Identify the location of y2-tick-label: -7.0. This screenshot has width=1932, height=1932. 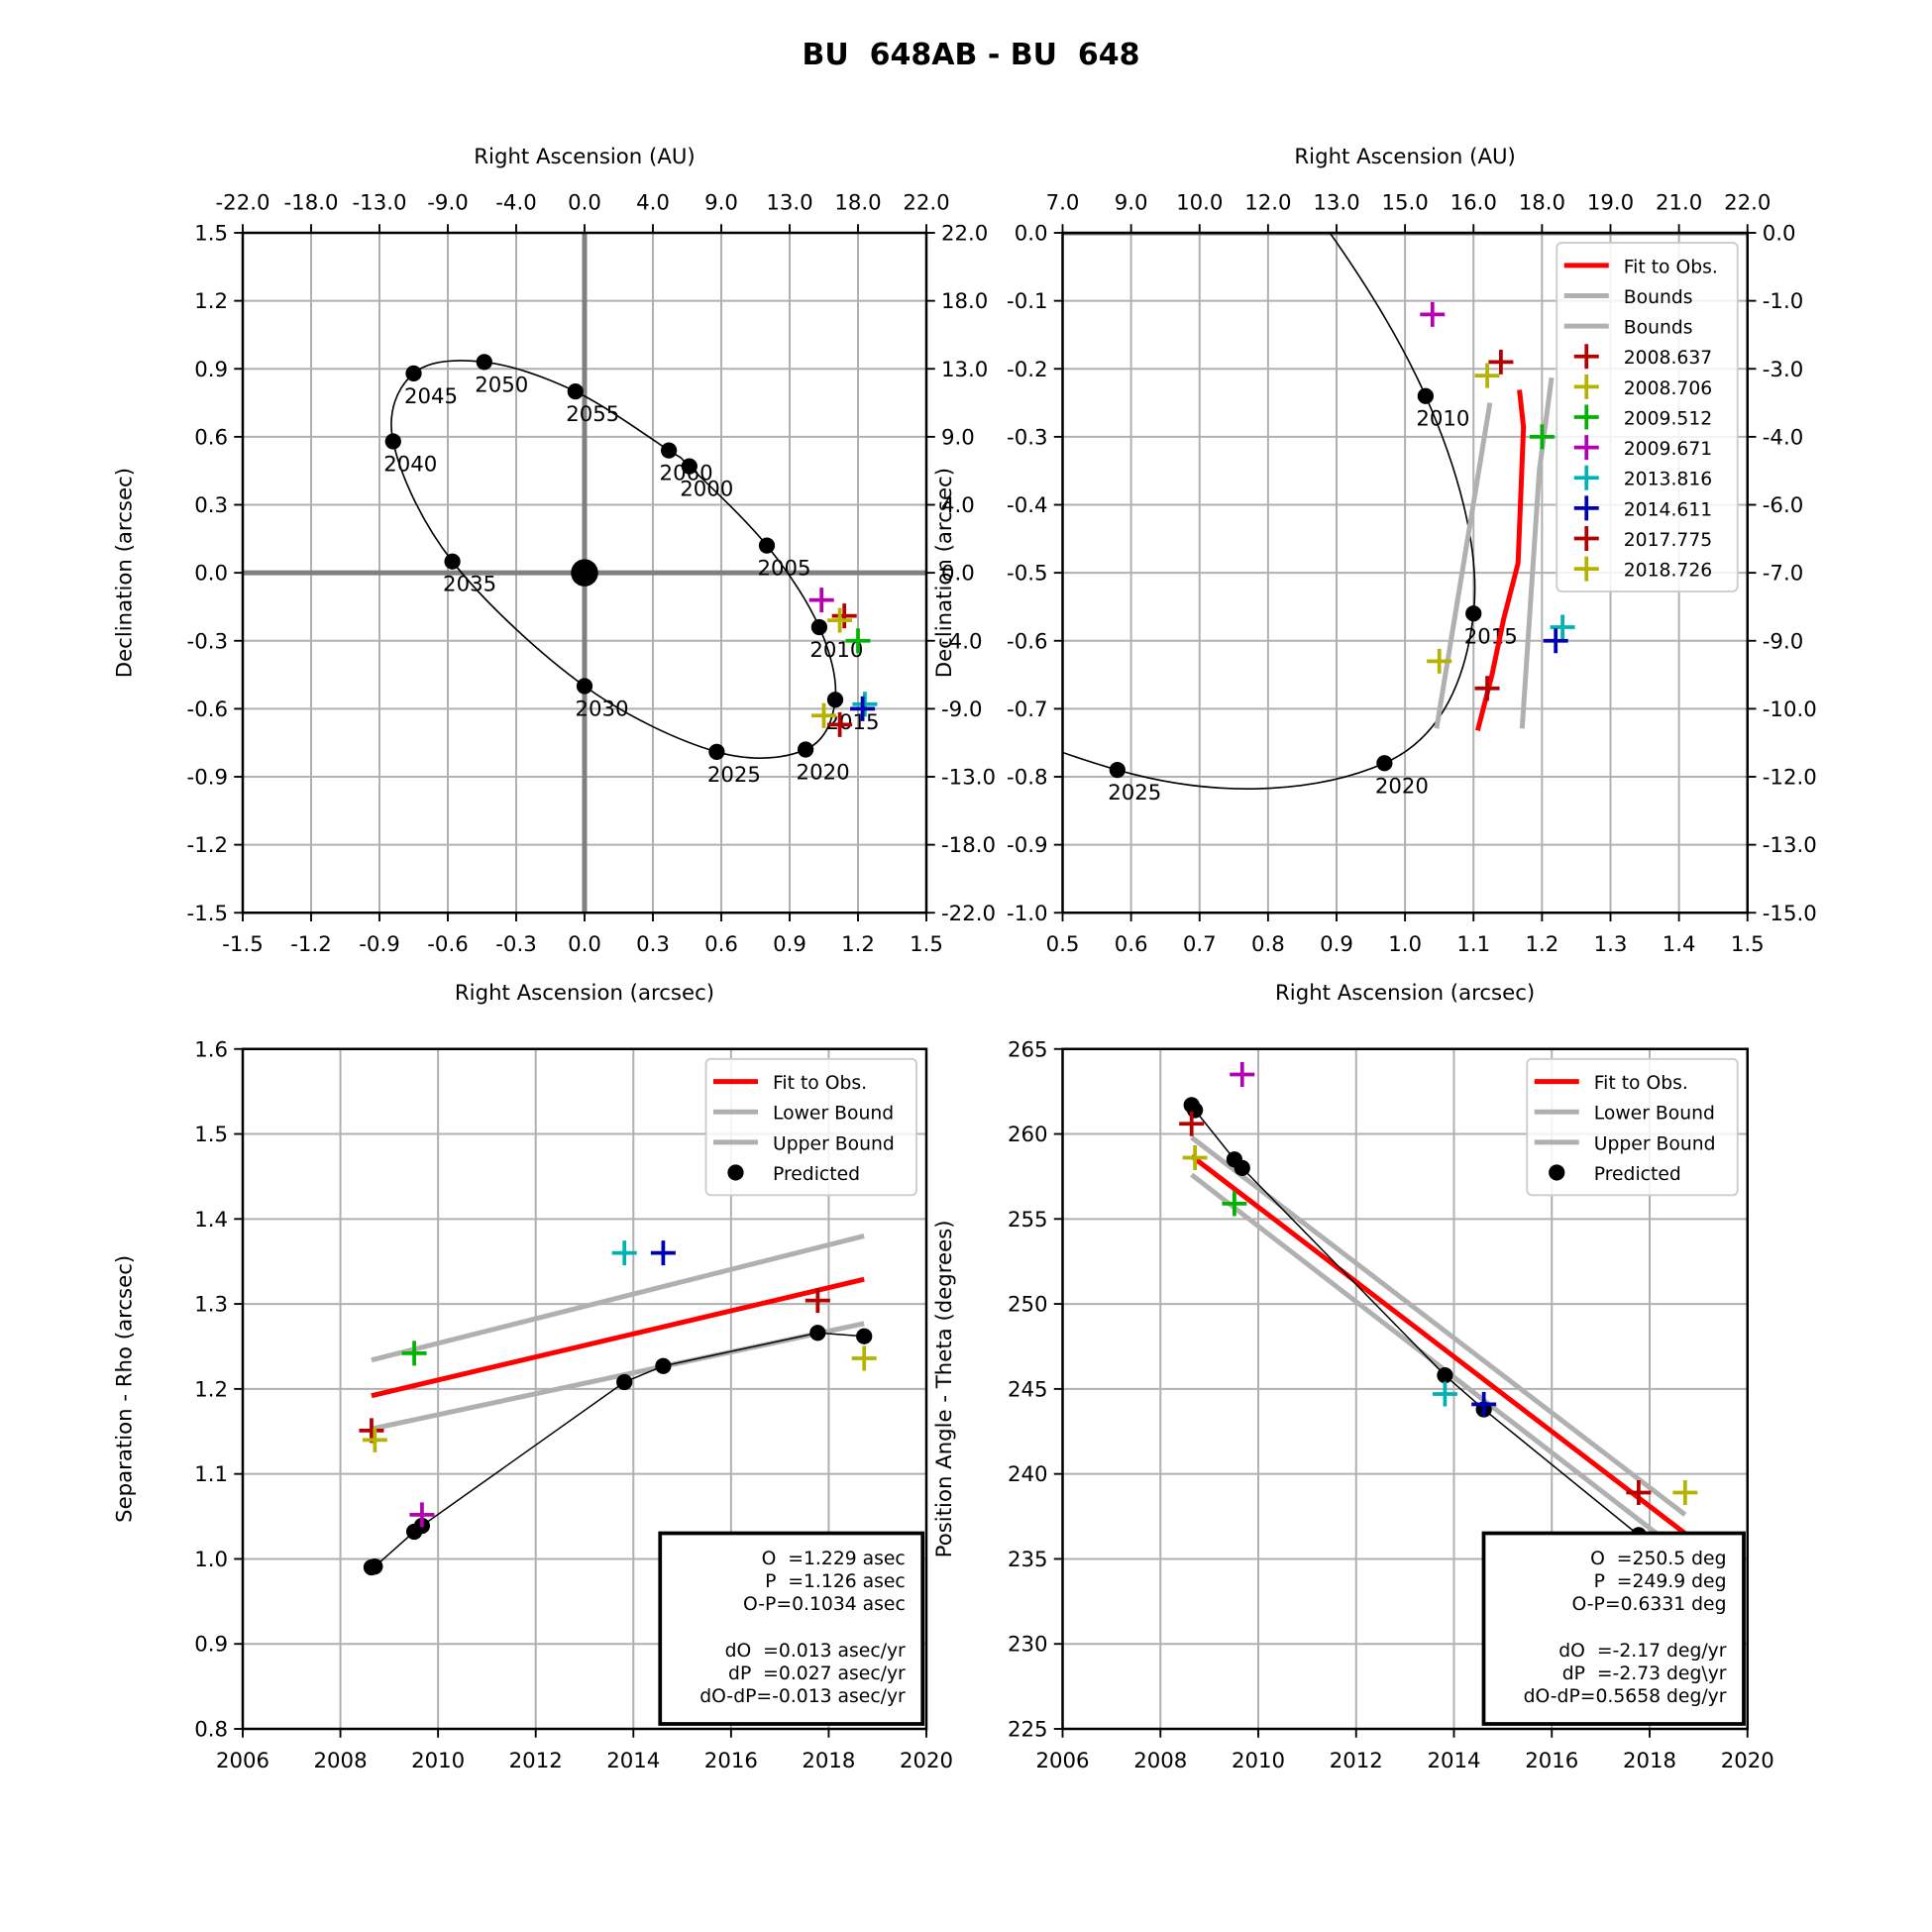
(1783, 574).